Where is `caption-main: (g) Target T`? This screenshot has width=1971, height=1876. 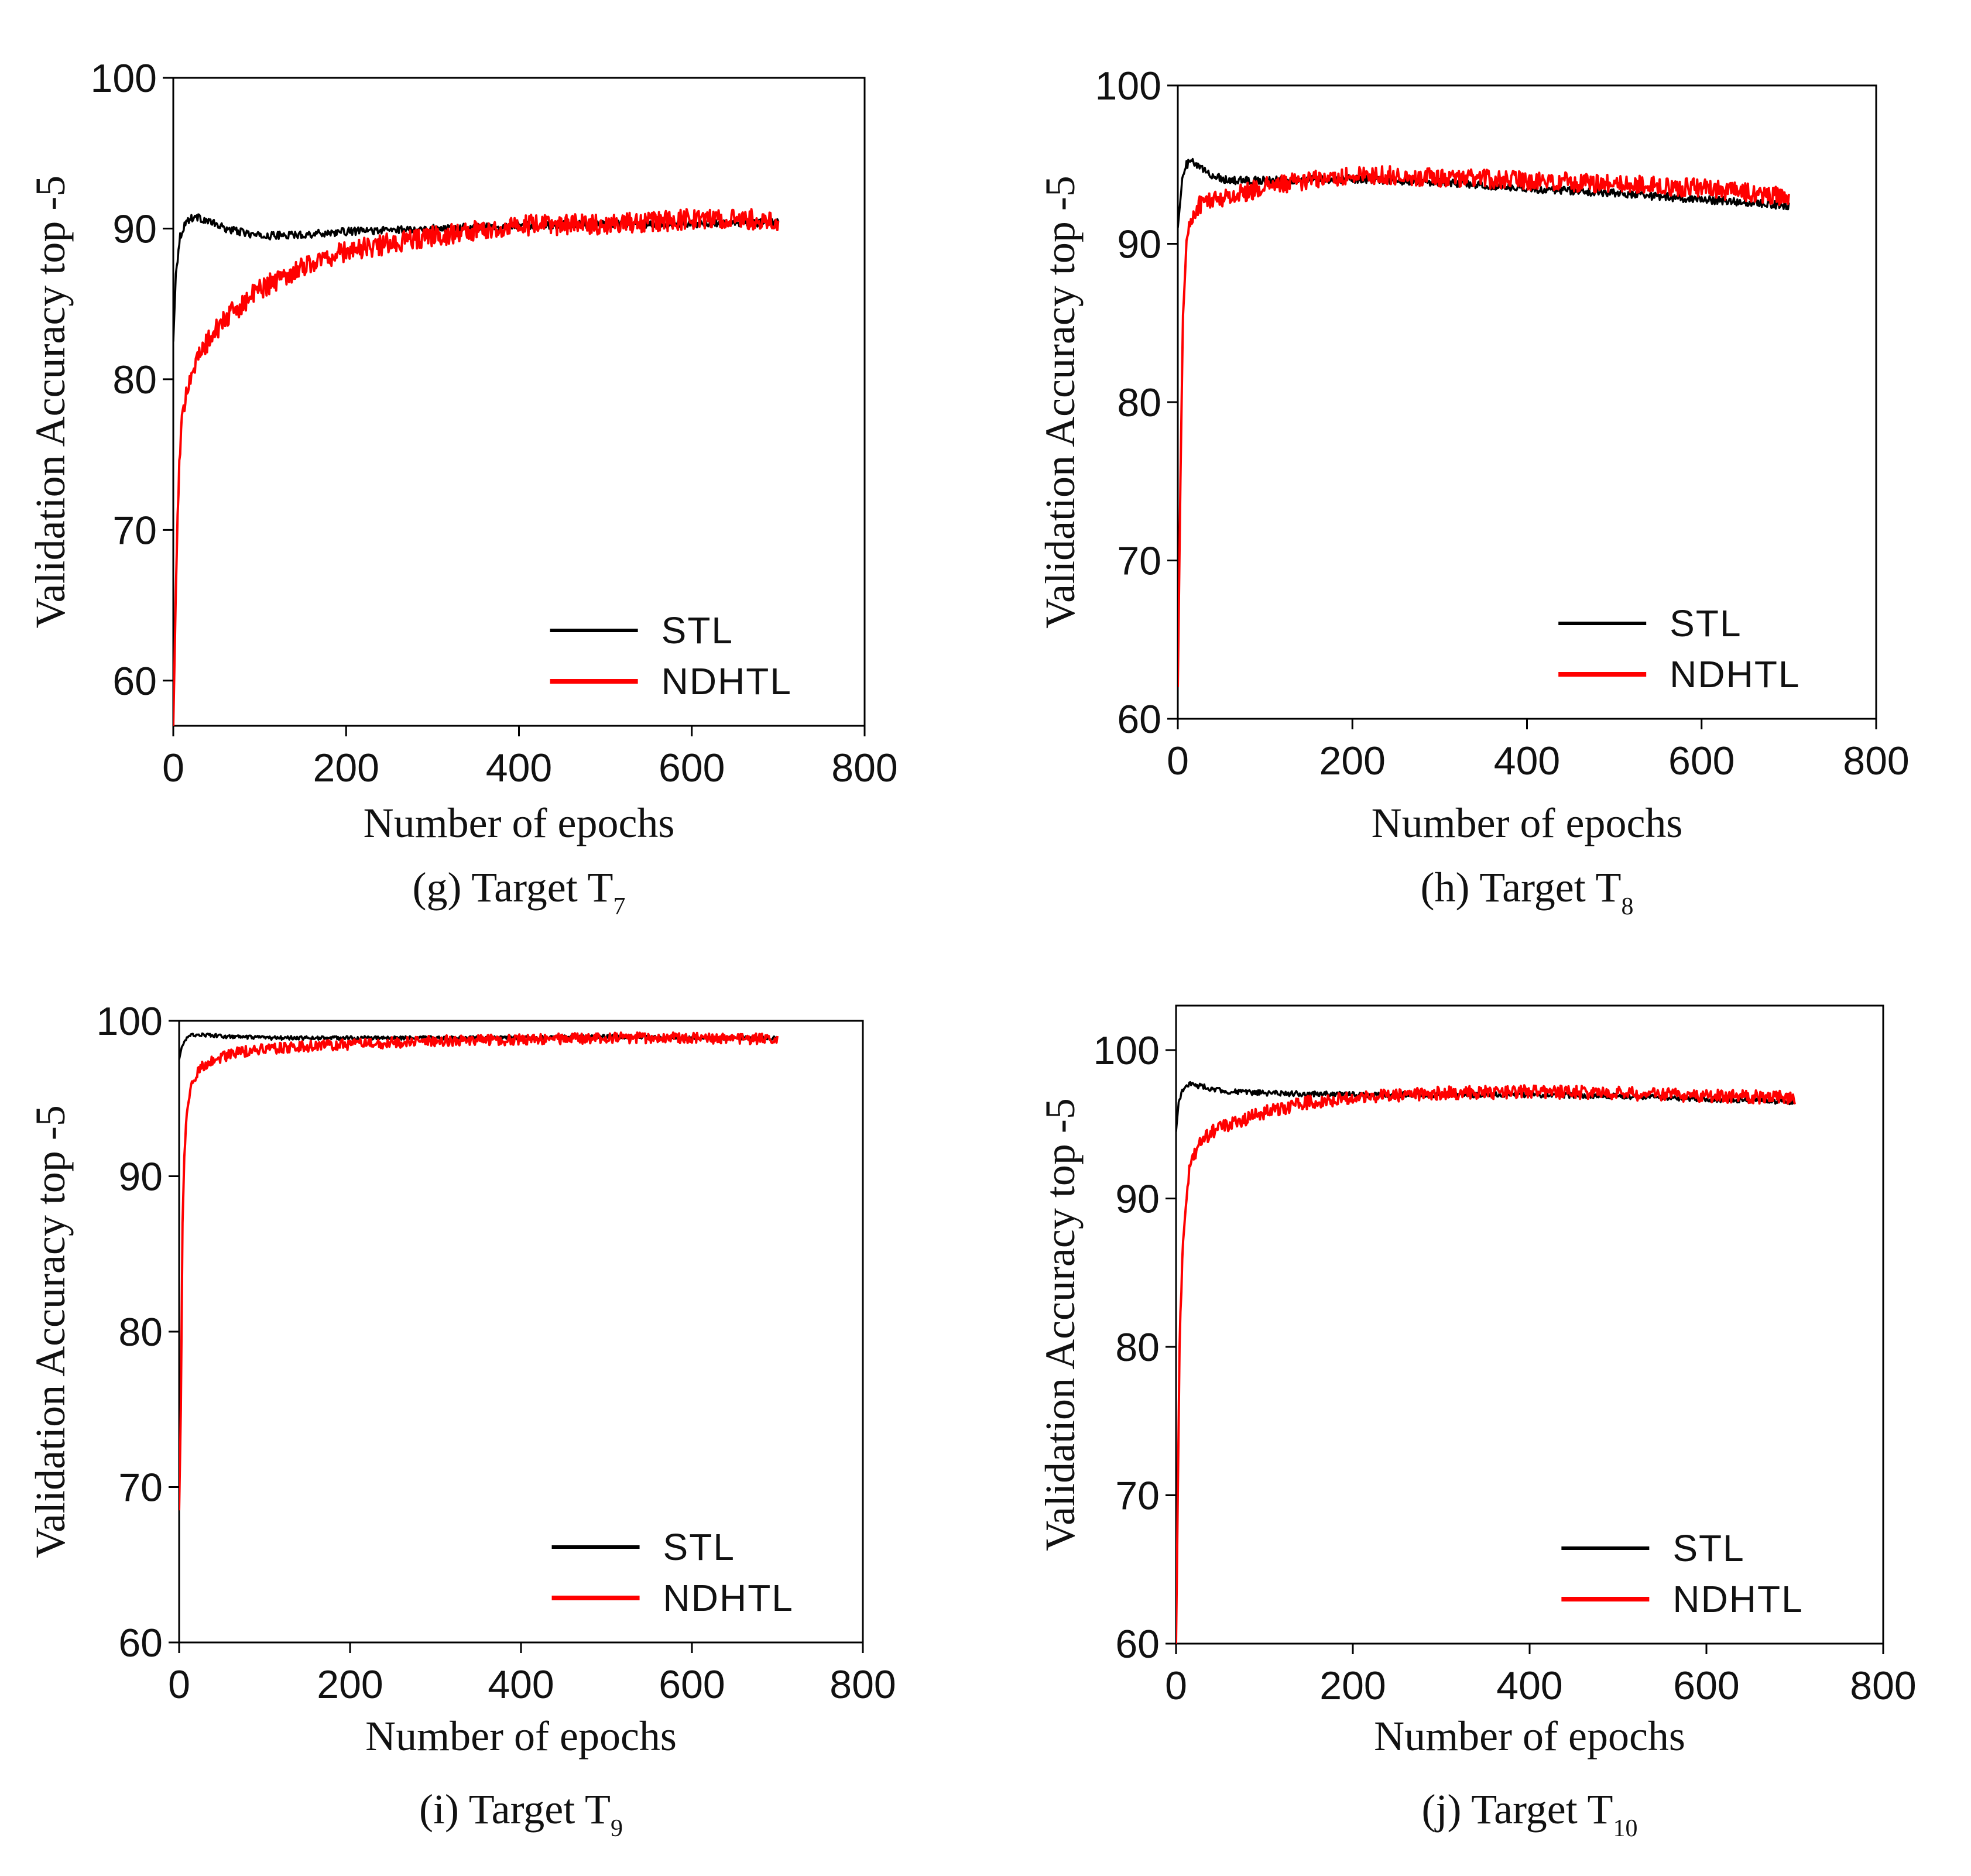
caption-main: (g) Target T is located at coordinates (513, 887).